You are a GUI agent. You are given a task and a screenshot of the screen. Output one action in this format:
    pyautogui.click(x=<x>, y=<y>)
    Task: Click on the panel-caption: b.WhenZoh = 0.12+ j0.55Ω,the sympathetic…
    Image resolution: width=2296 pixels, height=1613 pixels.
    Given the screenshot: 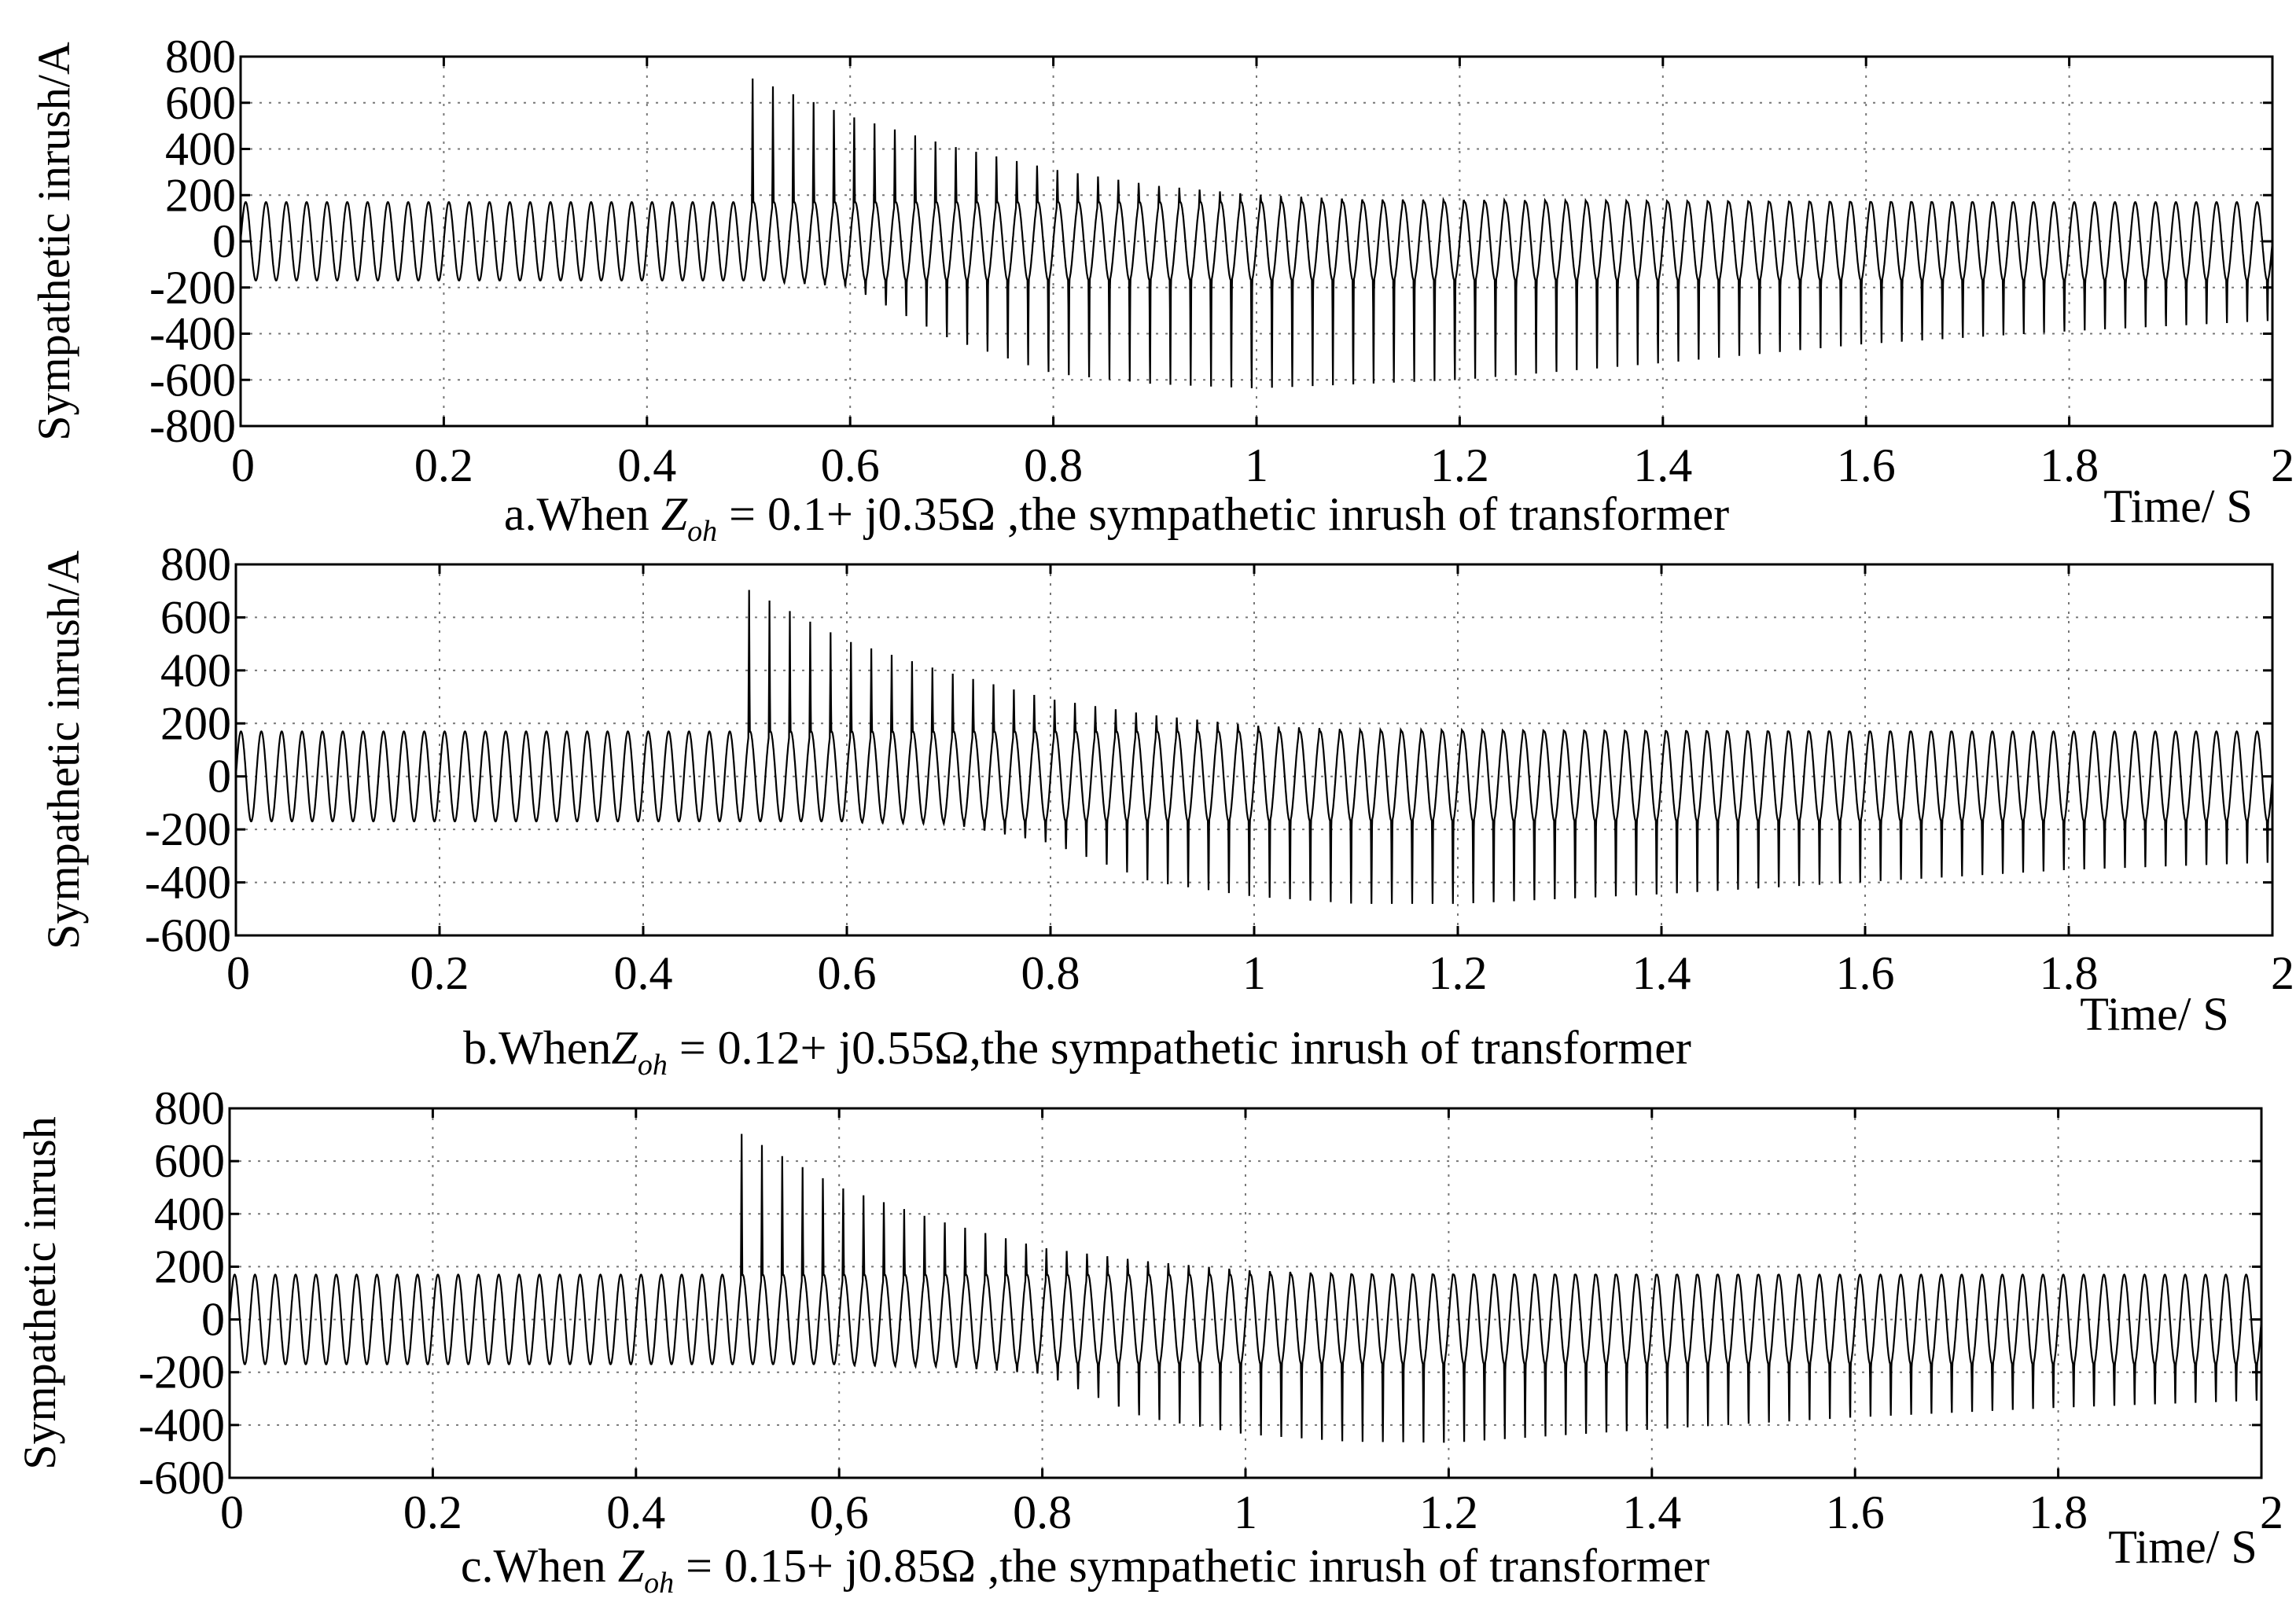 What is the action you would take?
    pyautogui.click(x=1077, y=1052)
    